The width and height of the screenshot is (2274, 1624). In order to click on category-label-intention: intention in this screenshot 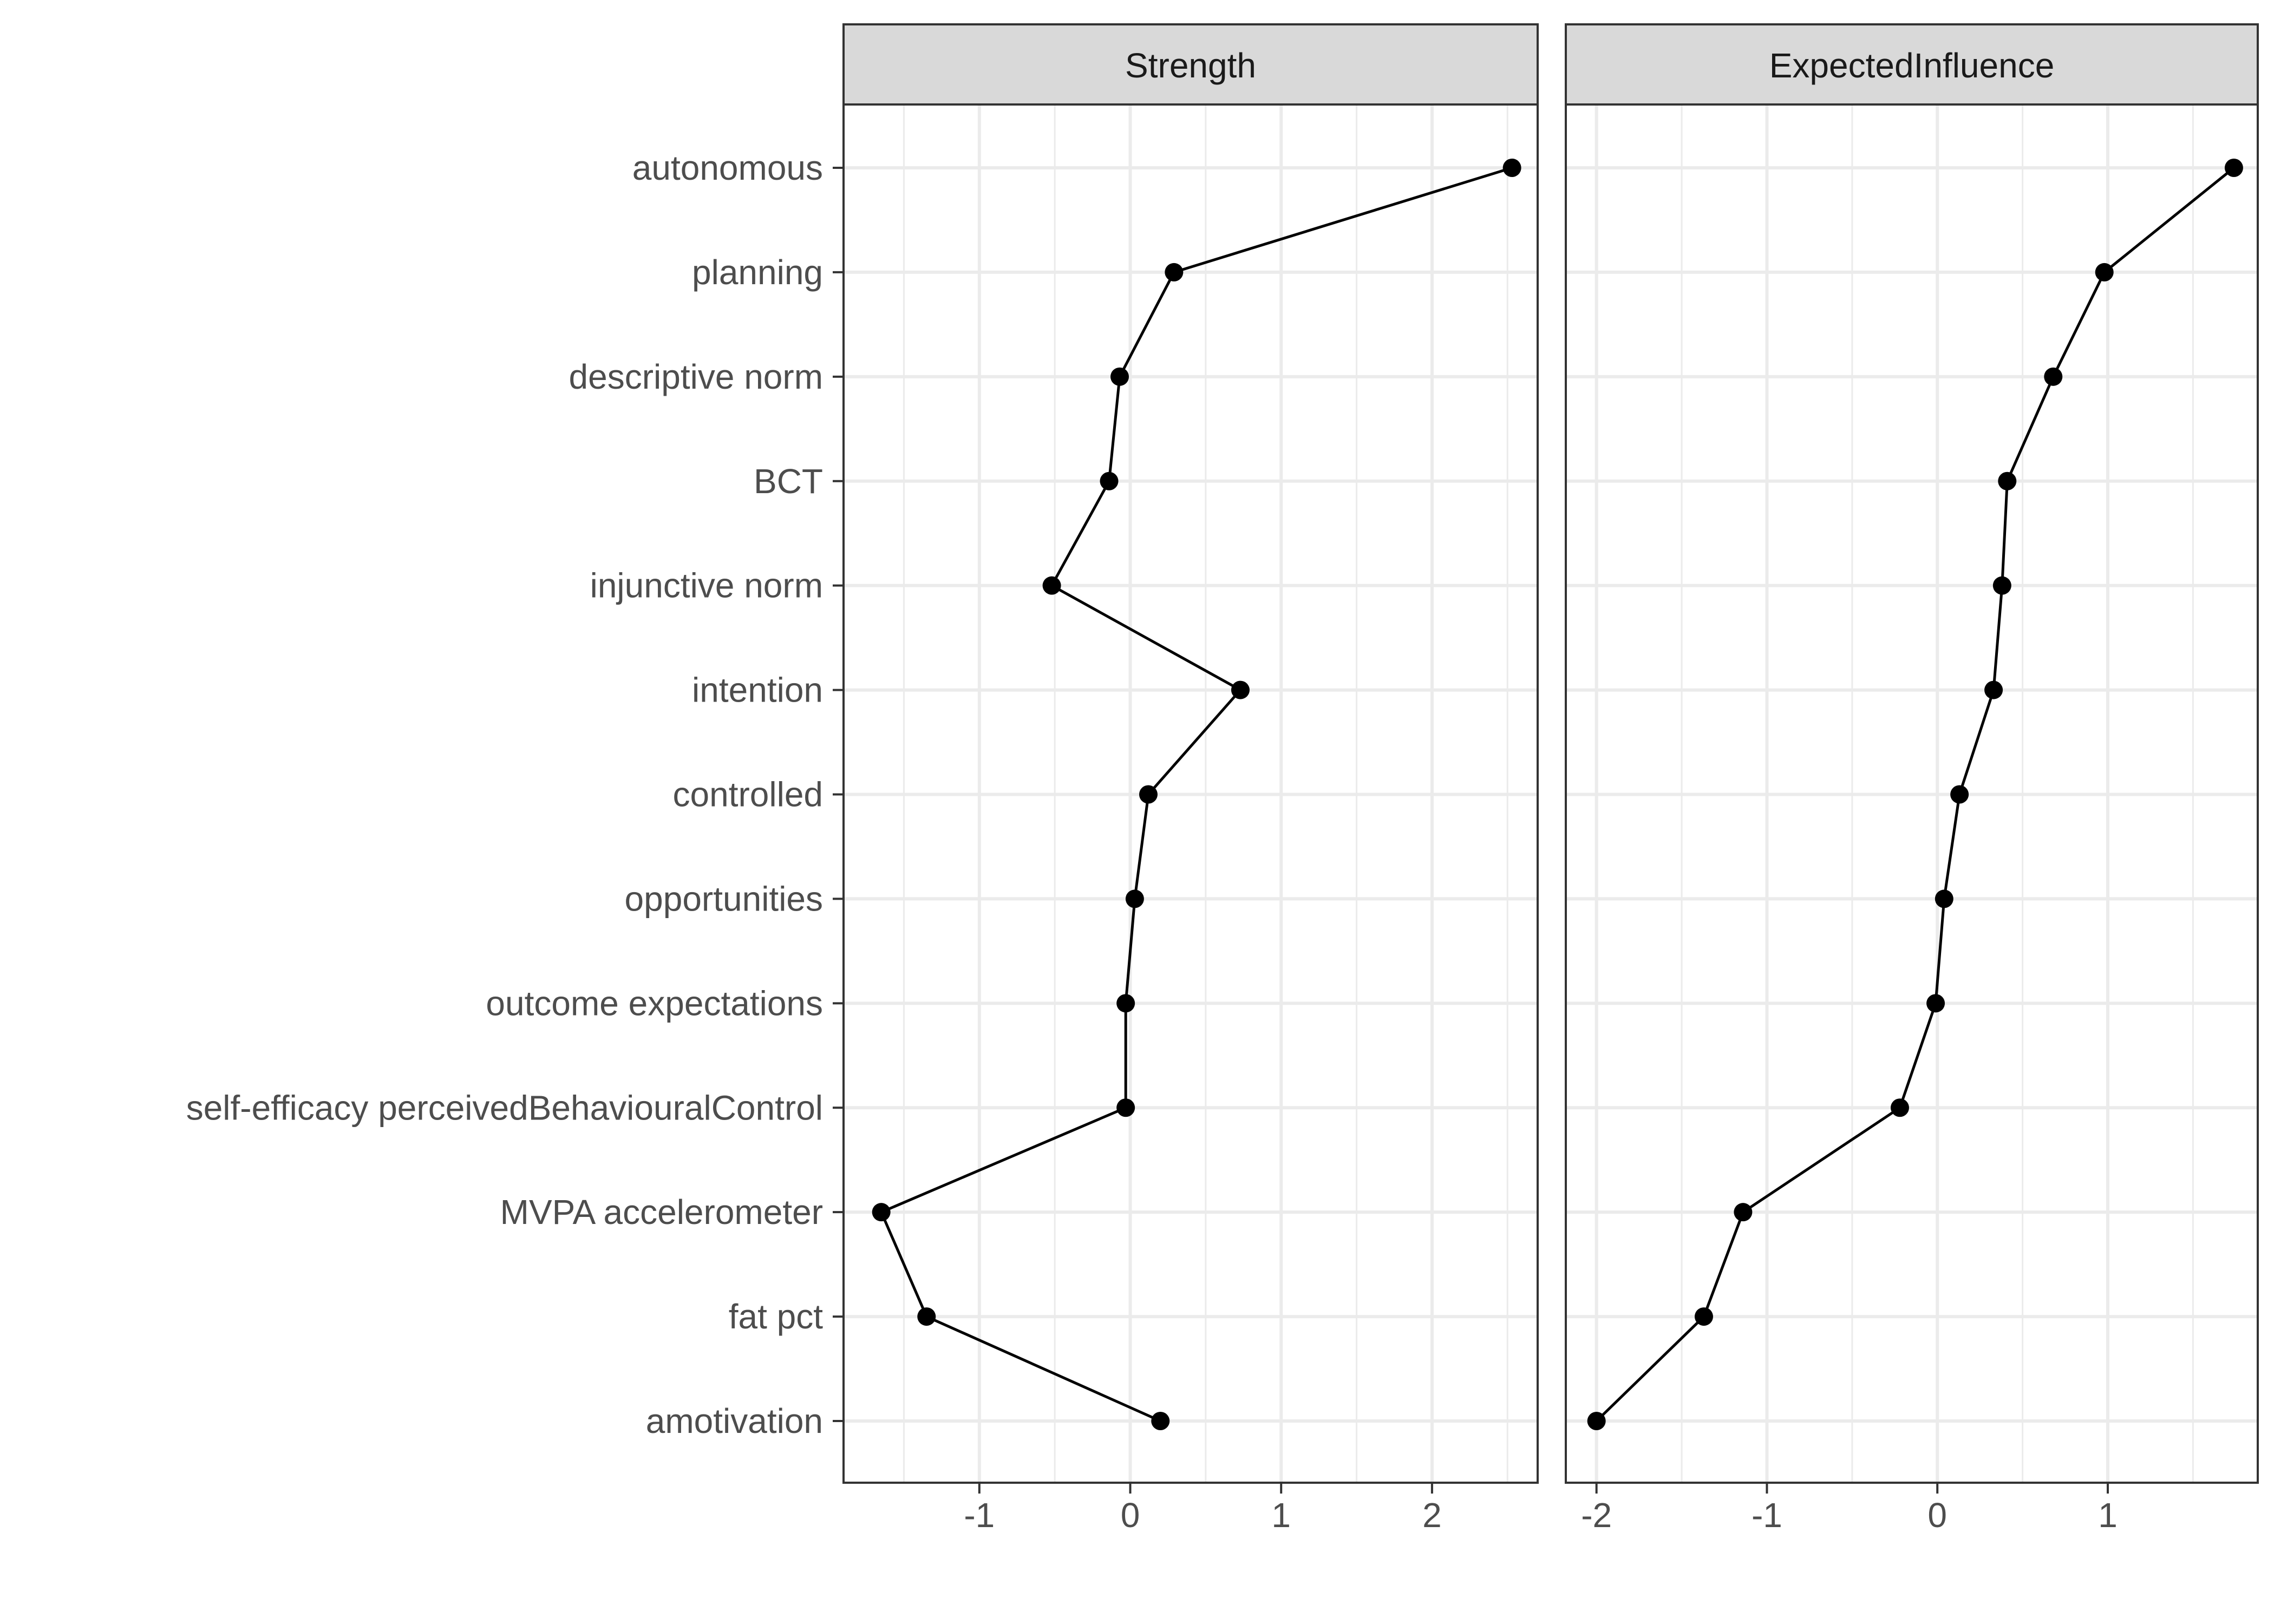, I will do `click(758, 690)`.